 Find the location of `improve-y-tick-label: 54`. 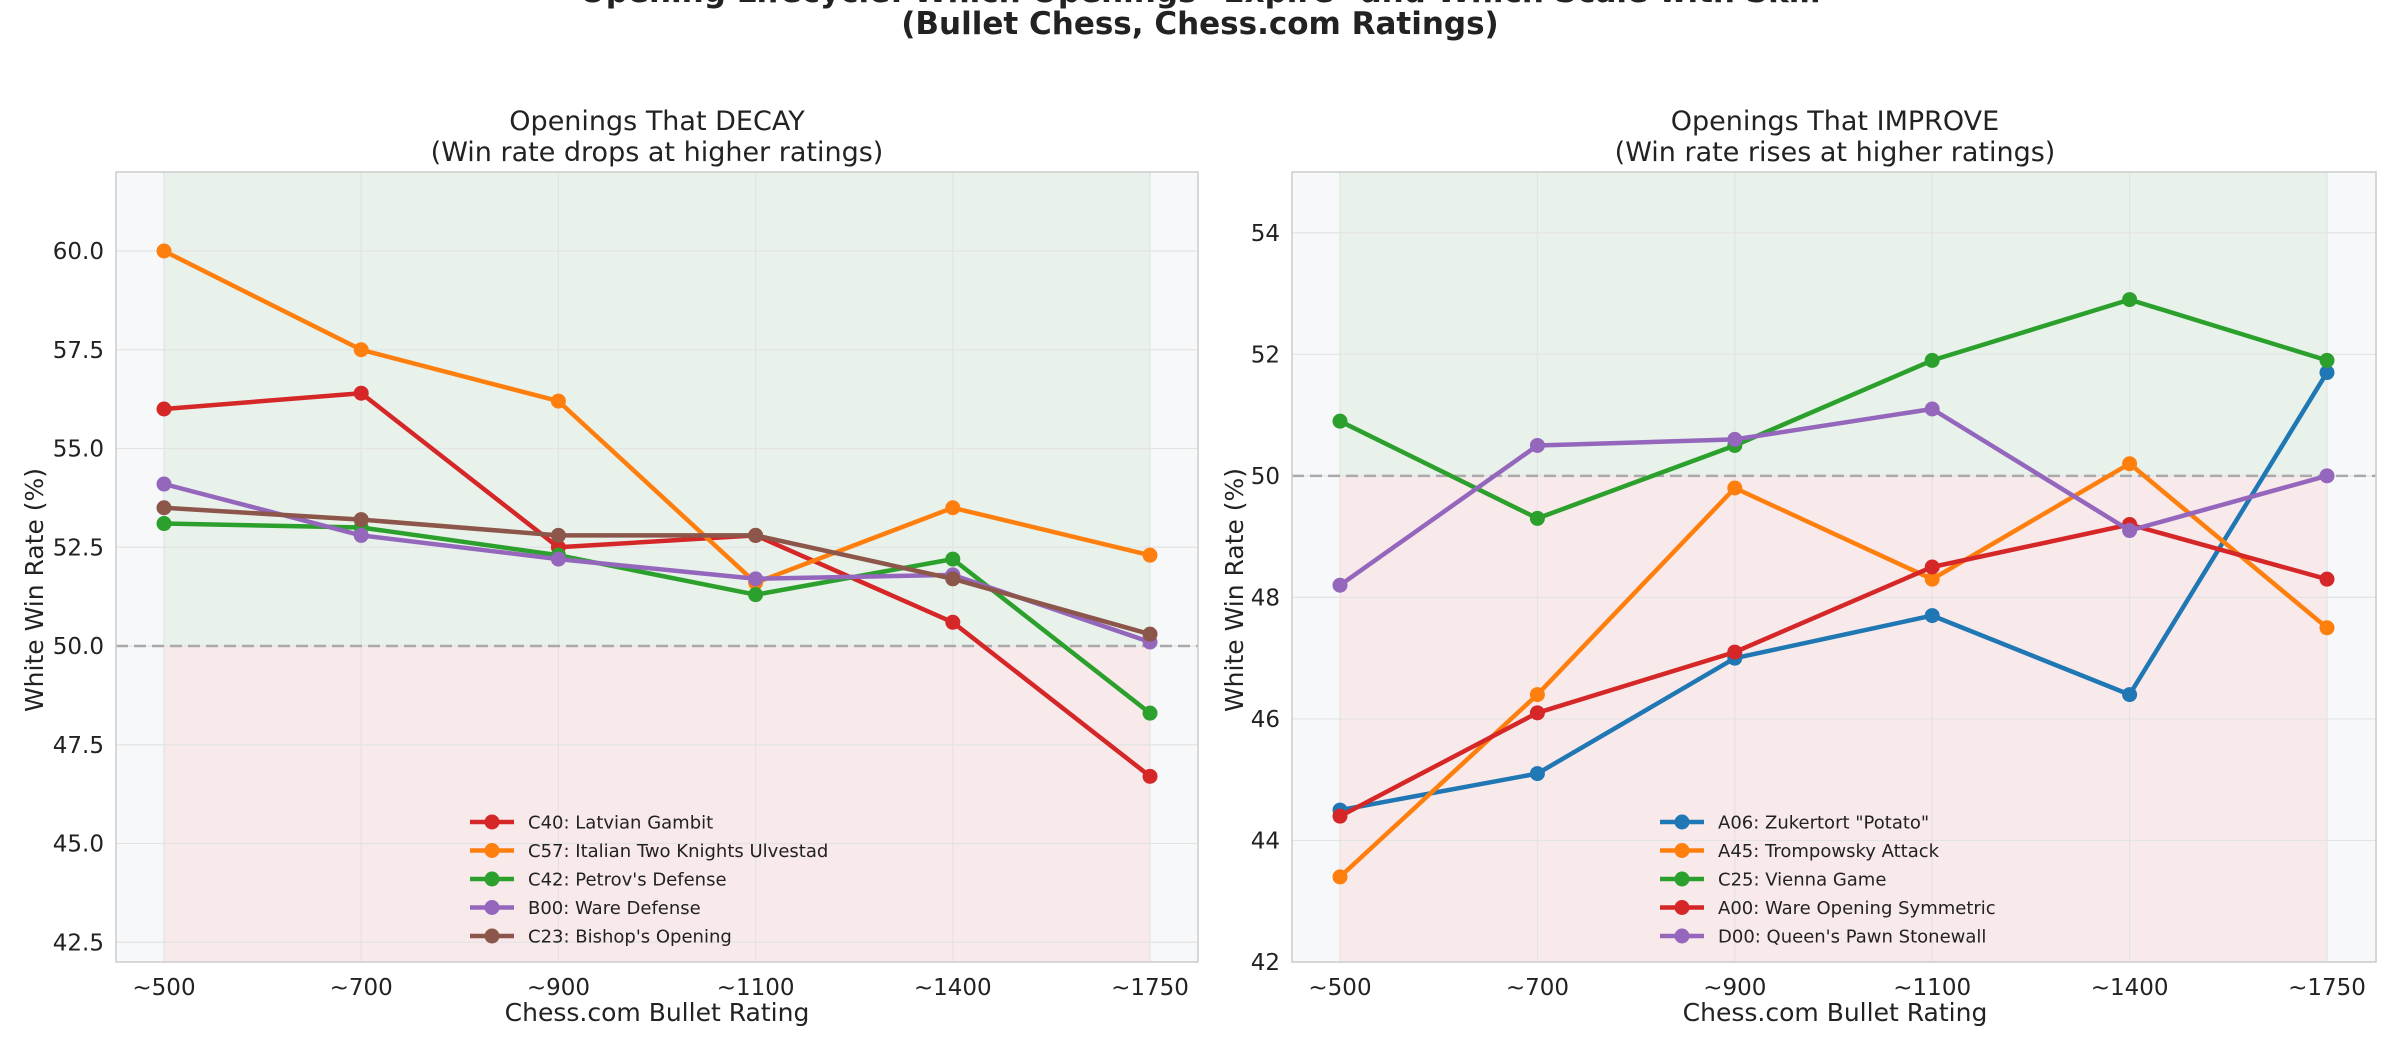

improve-y-tick-label: 54 is located at coordinates (1265, 234).